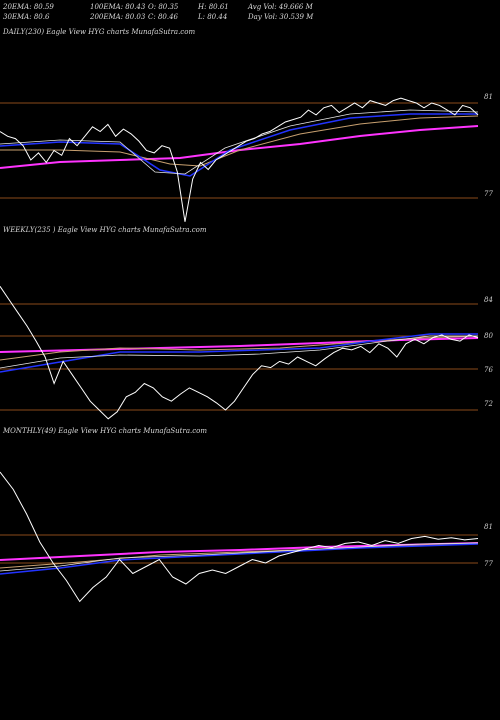  Describe the element at coordinates (281, 17) in the screenshot. I see `hdr-dayvol: Day Vol: 30.539 M` at that location.